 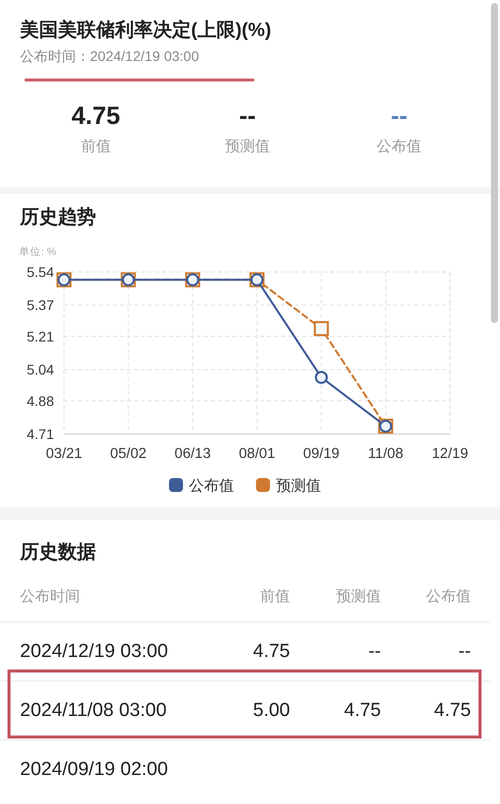 I want to click on legend-label: 预测值, so click(x=298, y=486).